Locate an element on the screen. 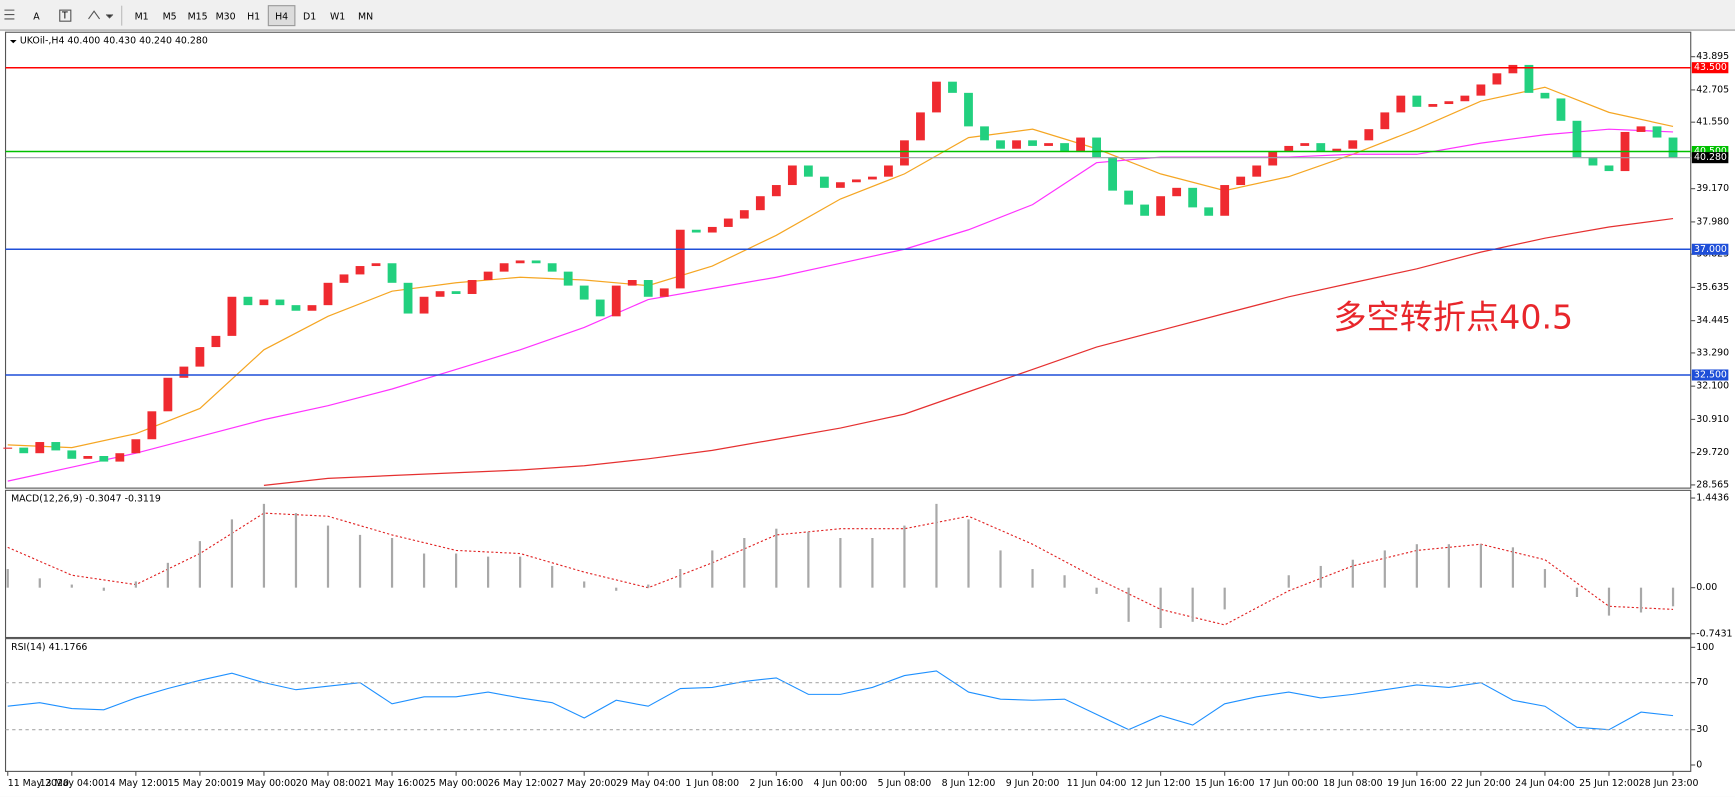 Image resolution: width=1735 pixels, height=797 pixels. menu-icon is located at coordinates (9, 14).